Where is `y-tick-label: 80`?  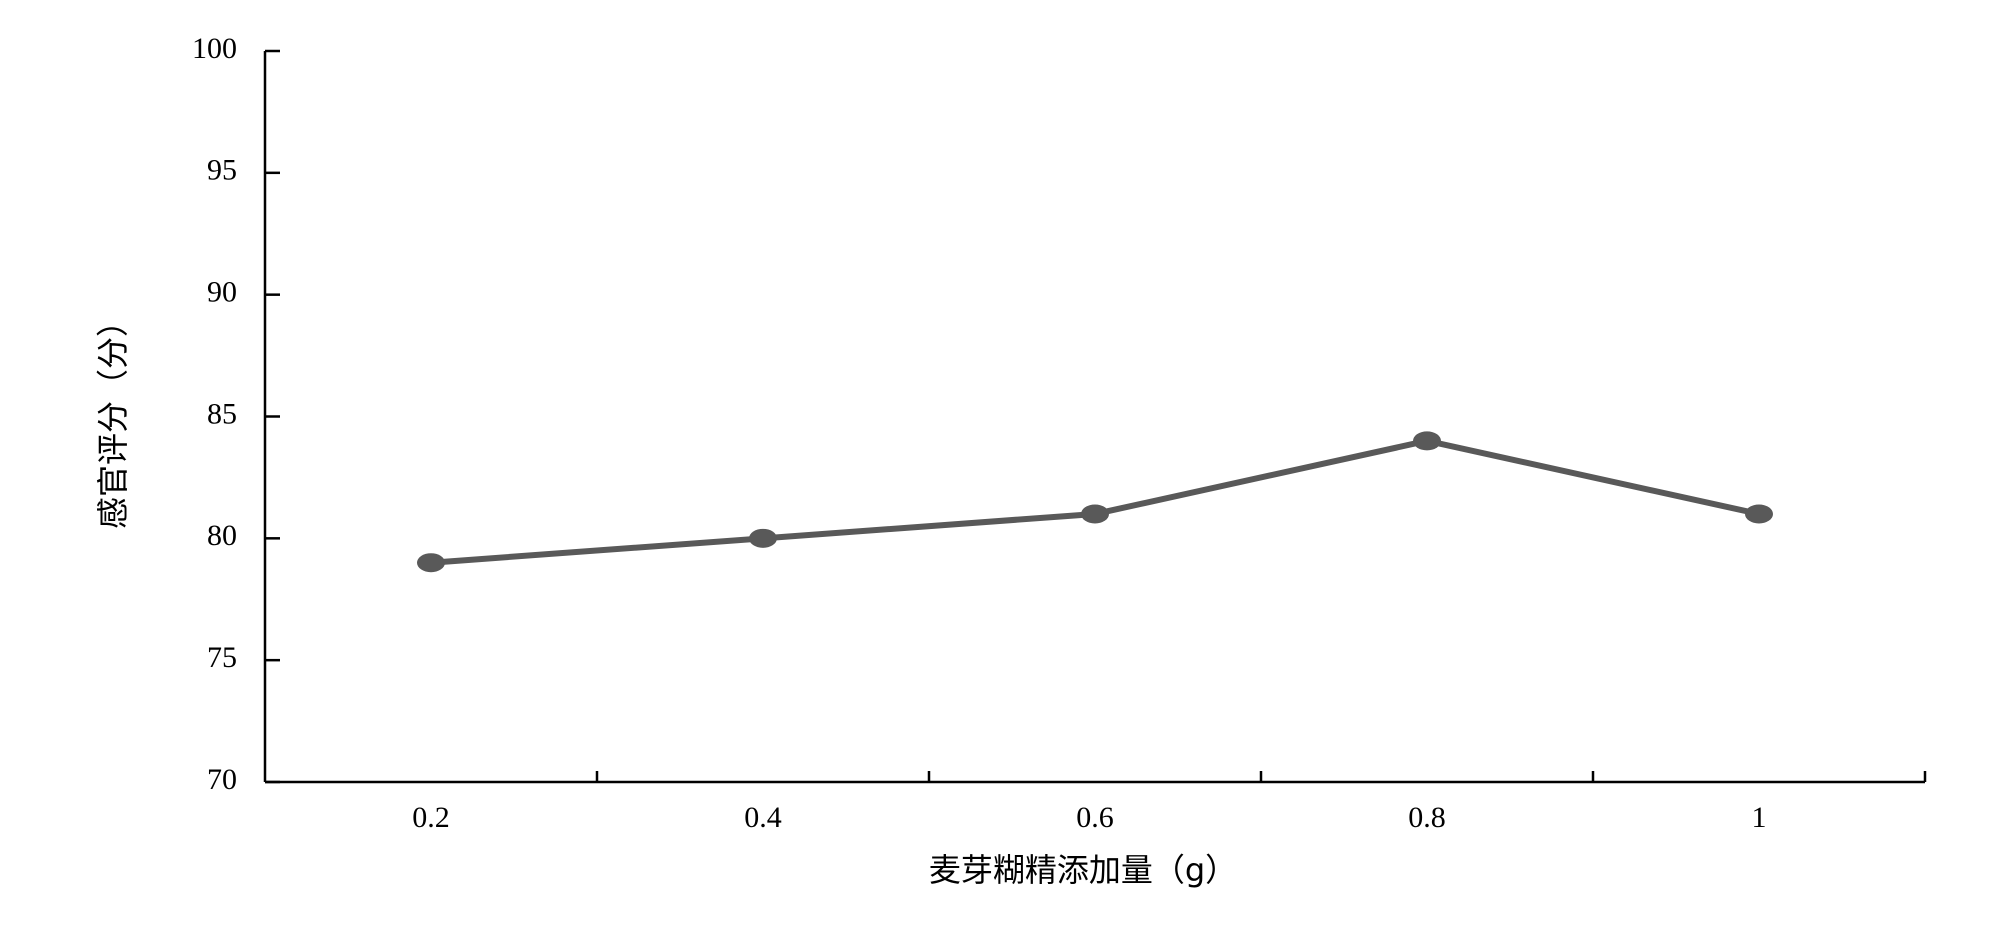 y-tick-label: 80 is located at coordinates (222, 535).